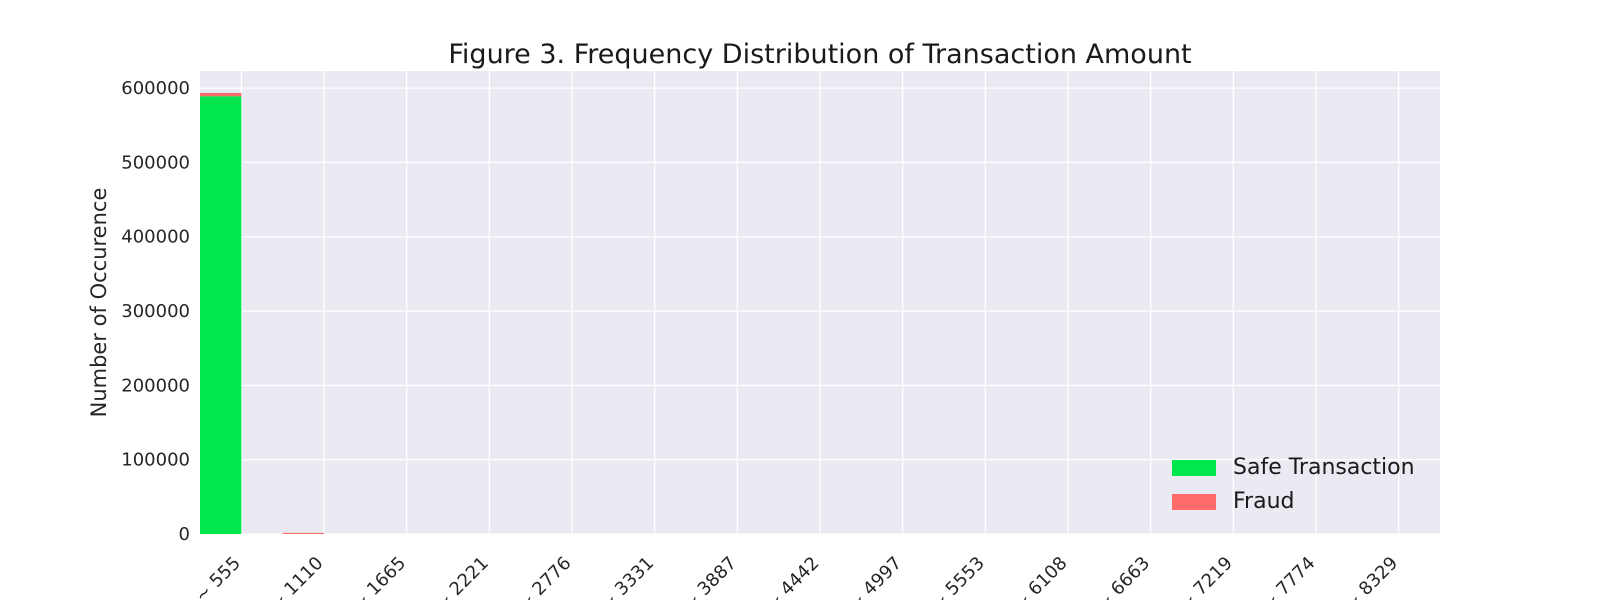  What do you see at coordinates (155, 460) in the screenshot?
I see `y-tick-label: 100000` at bounding box center [155, 460].